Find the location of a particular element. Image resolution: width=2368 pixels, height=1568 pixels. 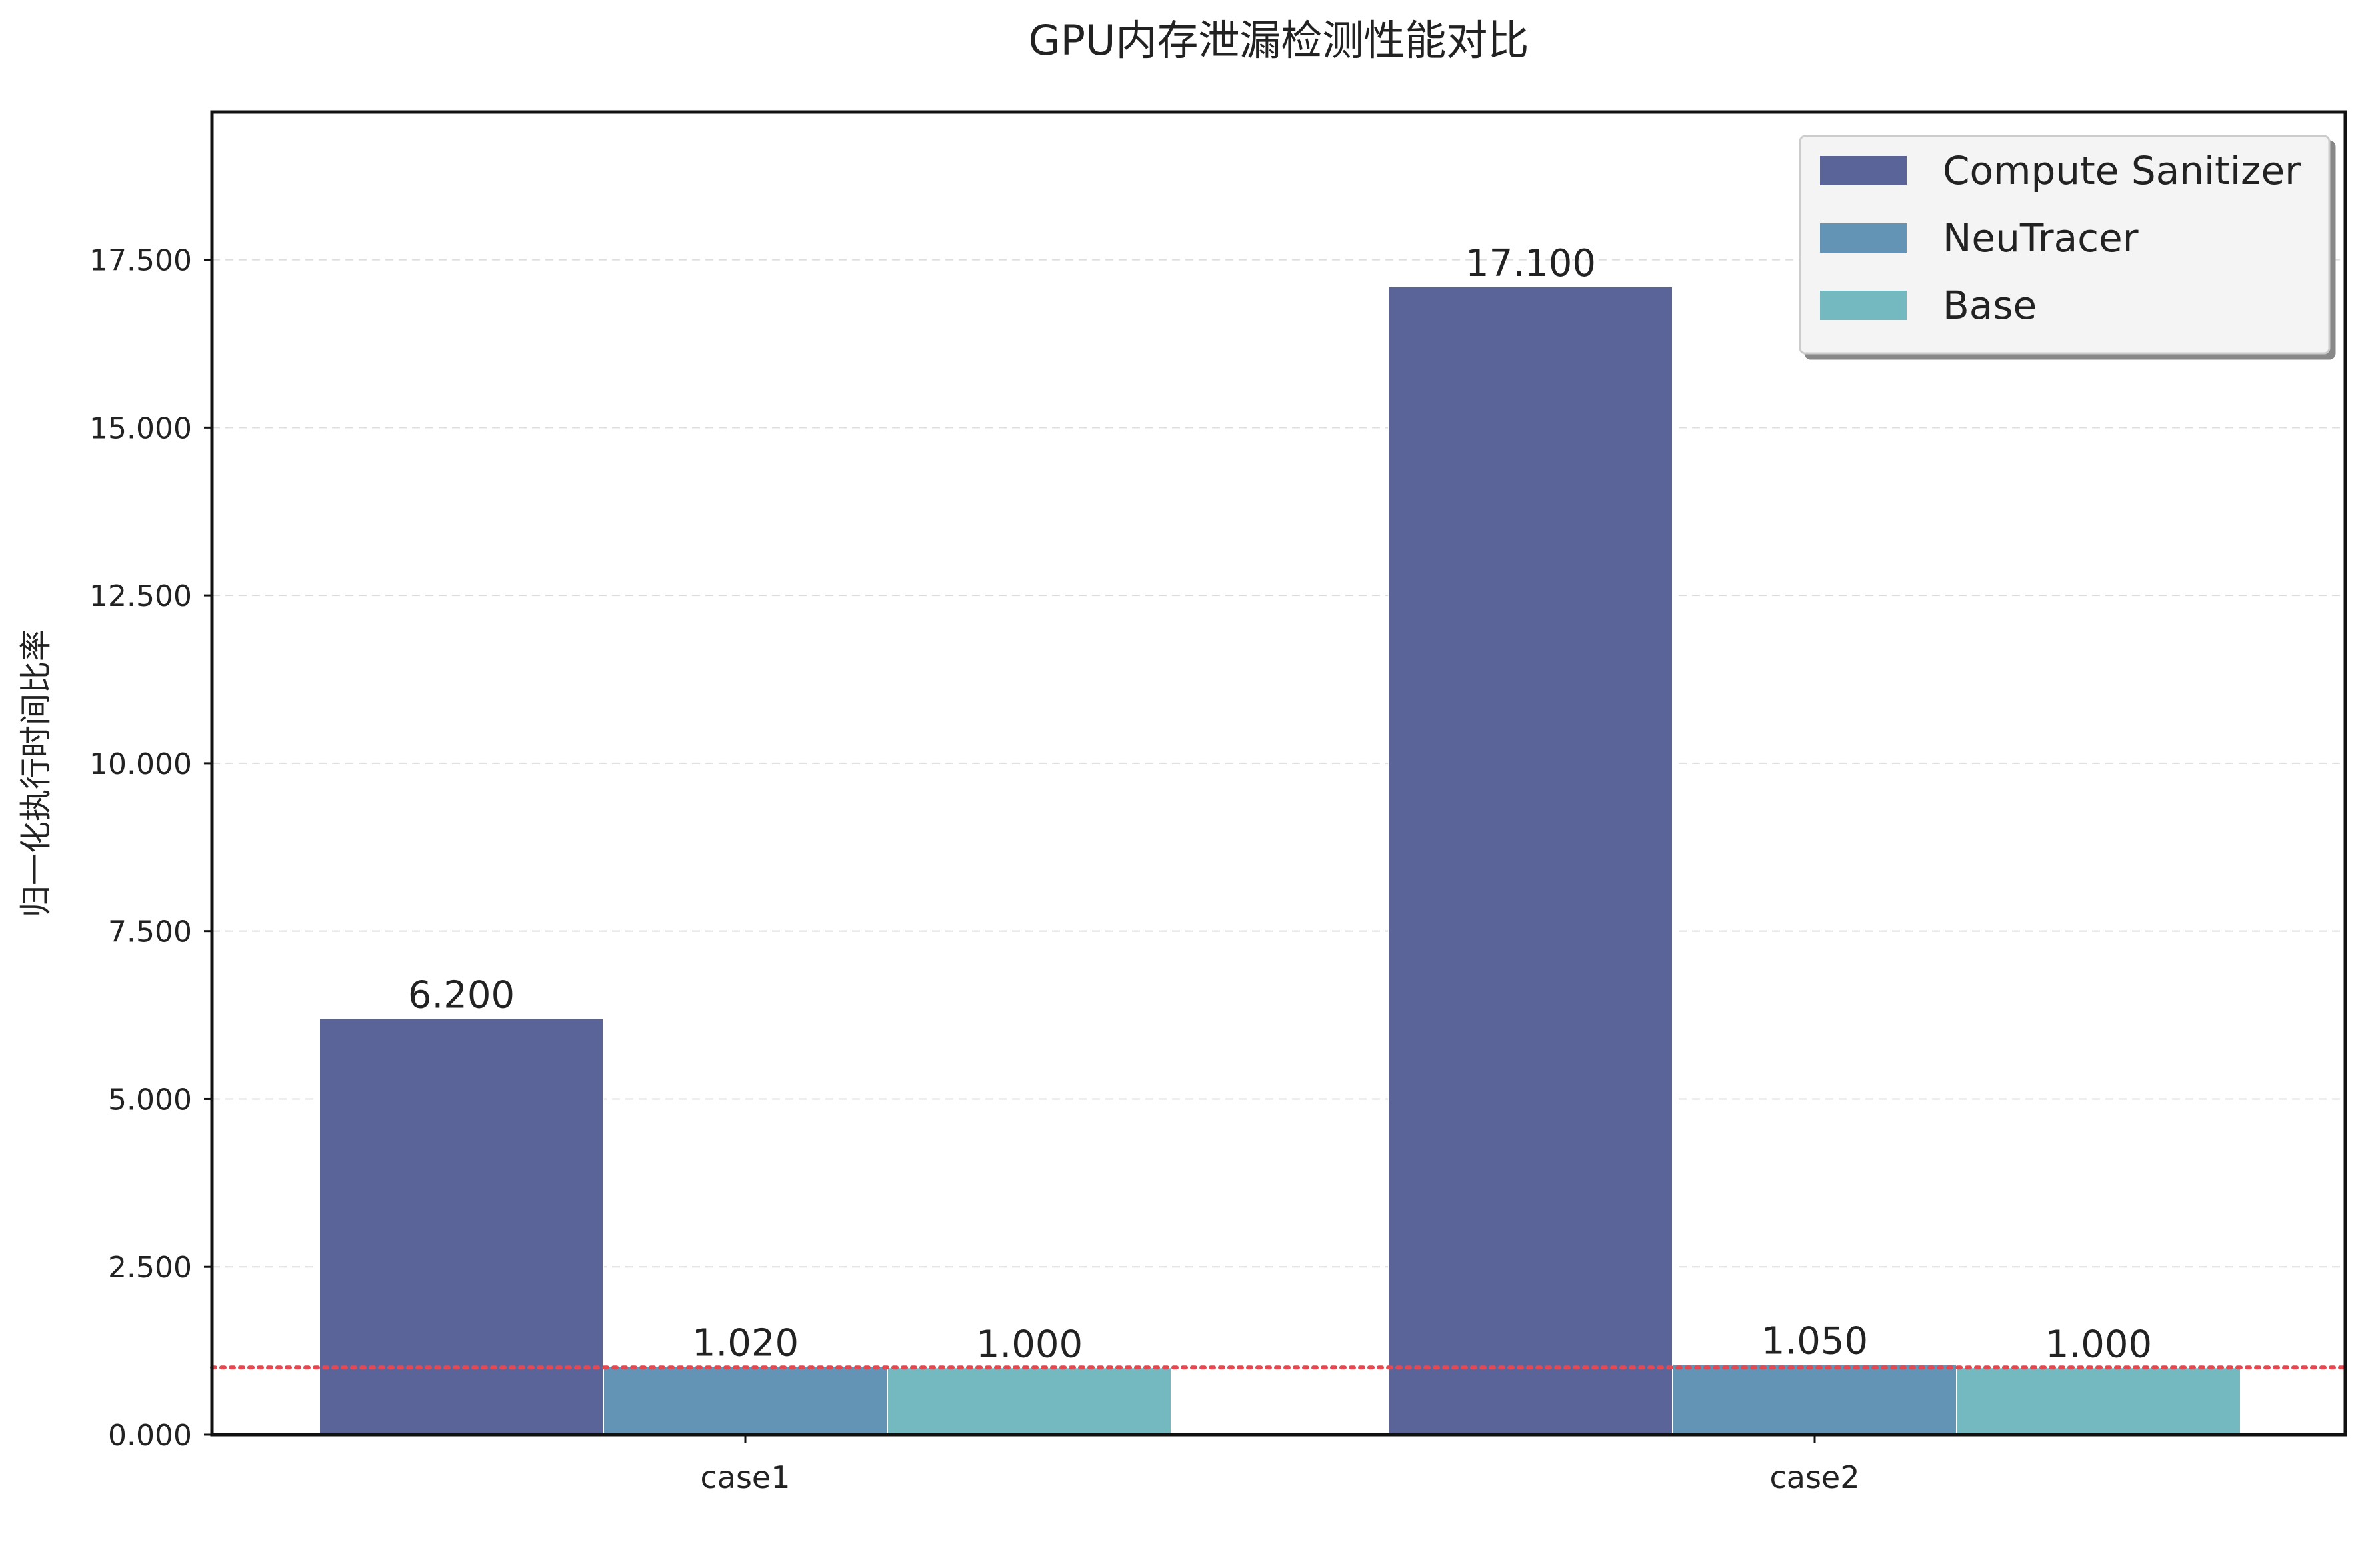

y-tick-label: 12.500 is located at coordinates (140, 596).